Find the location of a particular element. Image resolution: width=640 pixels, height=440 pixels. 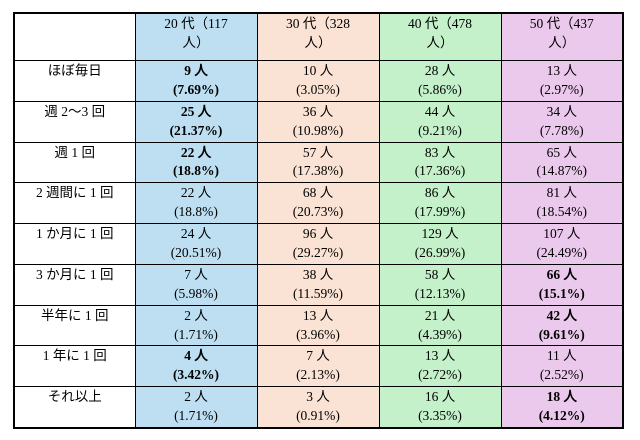

row-label: 週 2～3 回 is located at coordinates (74, 121).